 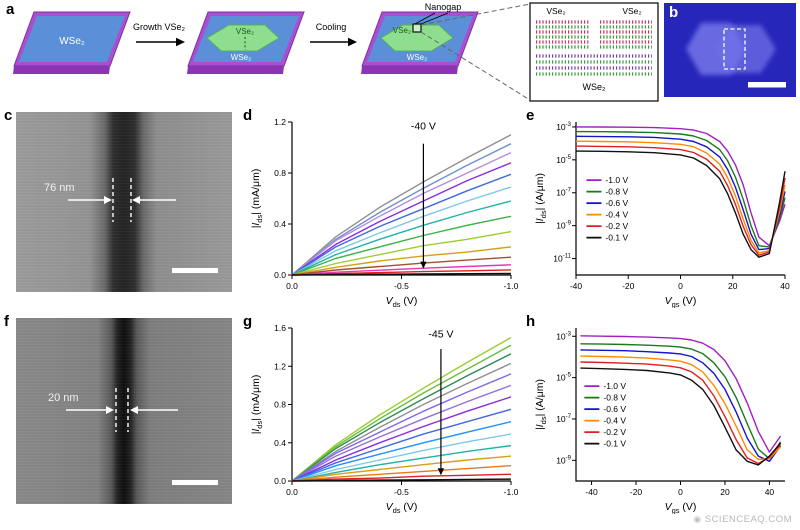 I want to click on watermark: ◉ SCIENCEAQ.COM, so click(x=742, y=519).